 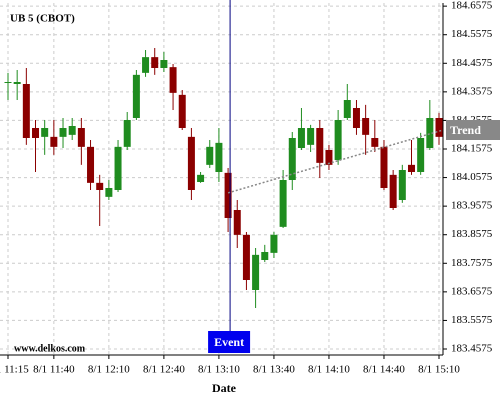 What do you see at coordinates (439, 370) in the screenshot?
I see `x-tick-label: 8/1 15:10` at bounding box center [439, 370].